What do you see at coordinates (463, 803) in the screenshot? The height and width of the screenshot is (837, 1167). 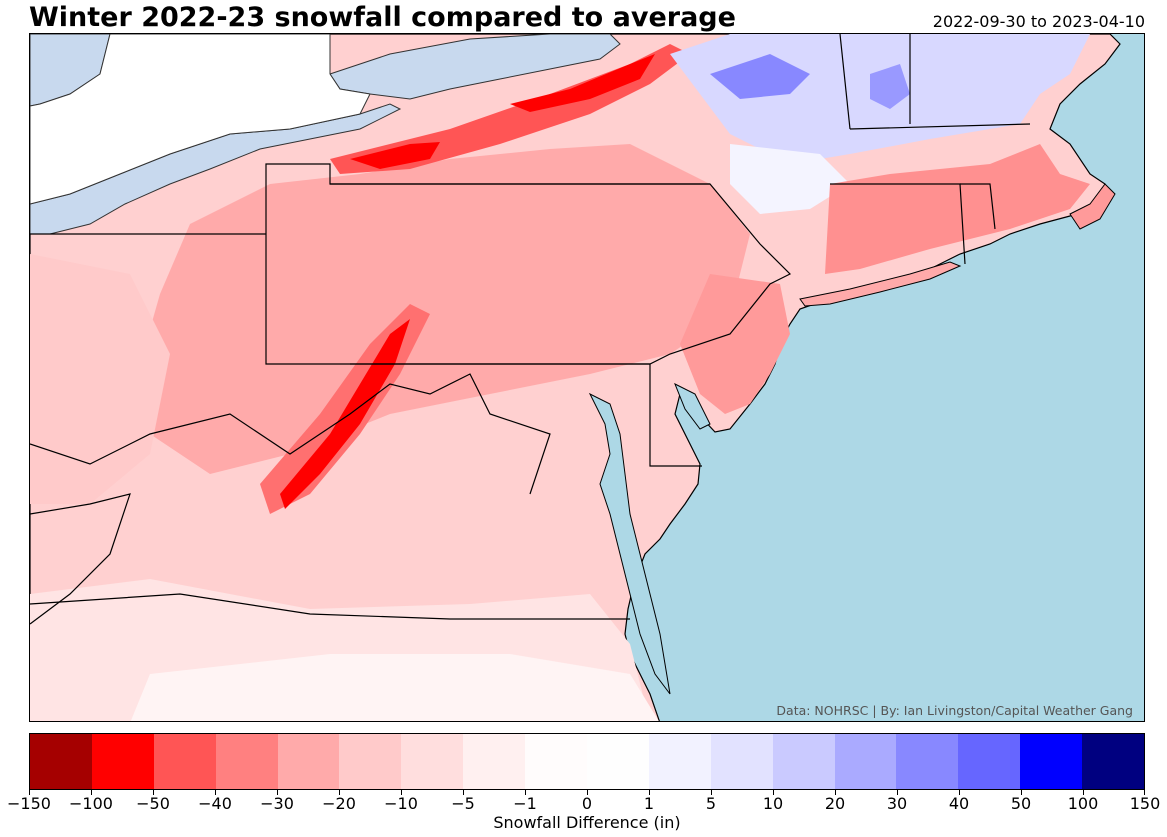 I see `colorbar-tick-label: −5` at bounding box center [463, 803].